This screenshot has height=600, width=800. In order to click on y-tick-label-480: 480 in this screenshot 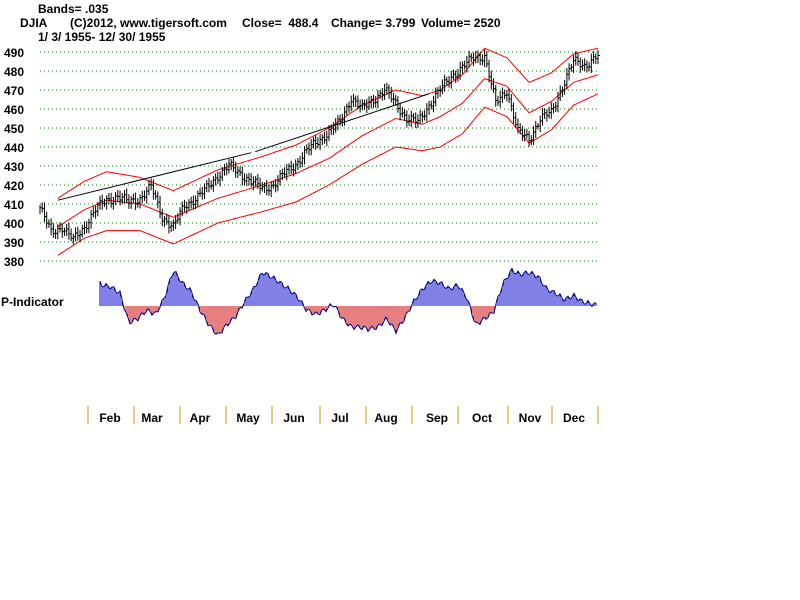, I will do `click(14, 72)`.